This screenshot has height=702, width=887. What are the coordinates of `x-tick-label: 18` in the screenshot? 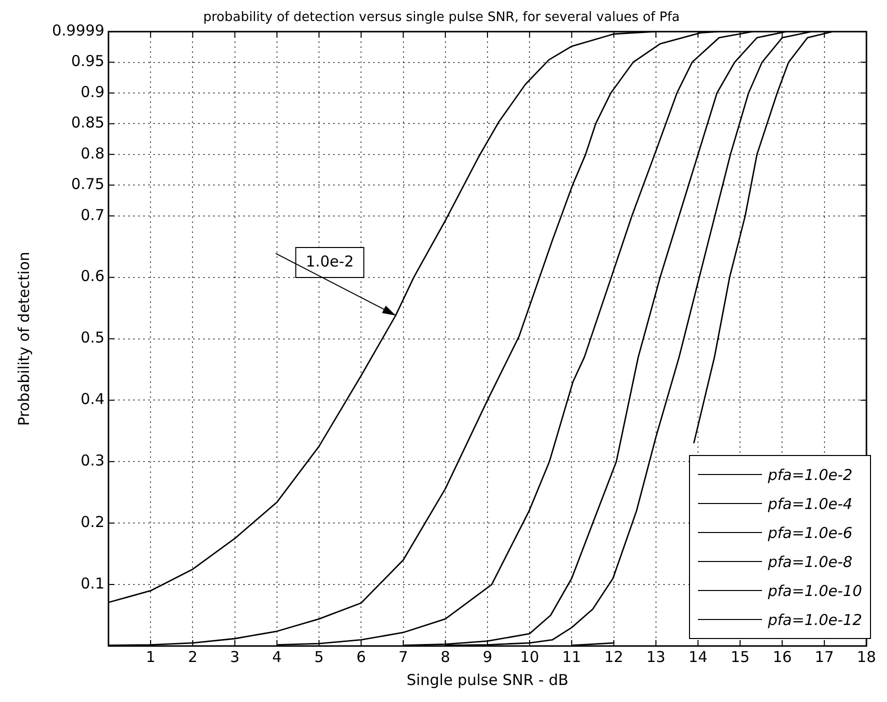 It's located at (866, 657).